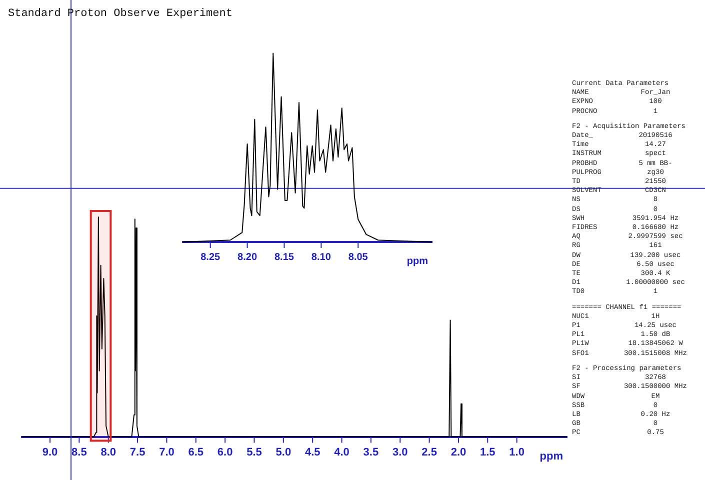  What do you see at coordinates (488, 452) in the screenshot?
I see `x-tick-label: 1.5` at bounding box center [488, 452].